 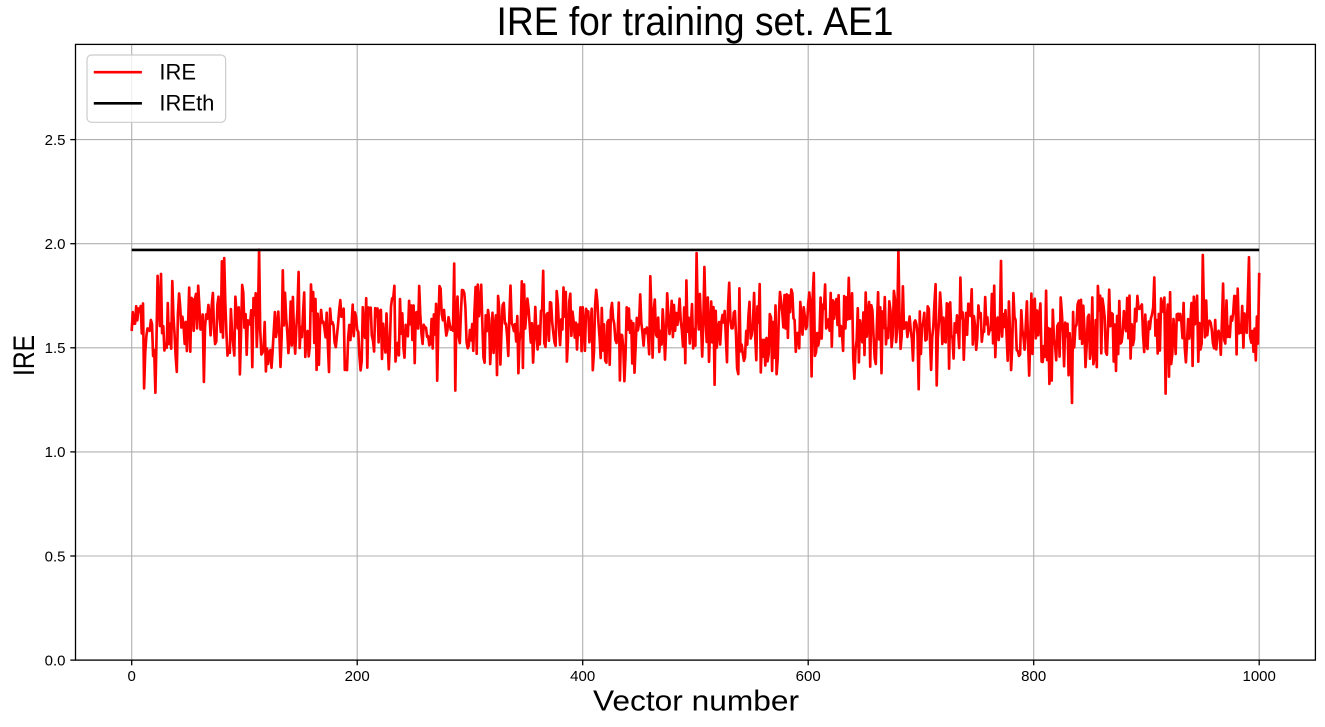 I want to click on svg-text: IREth, so click(x=186, y=103).